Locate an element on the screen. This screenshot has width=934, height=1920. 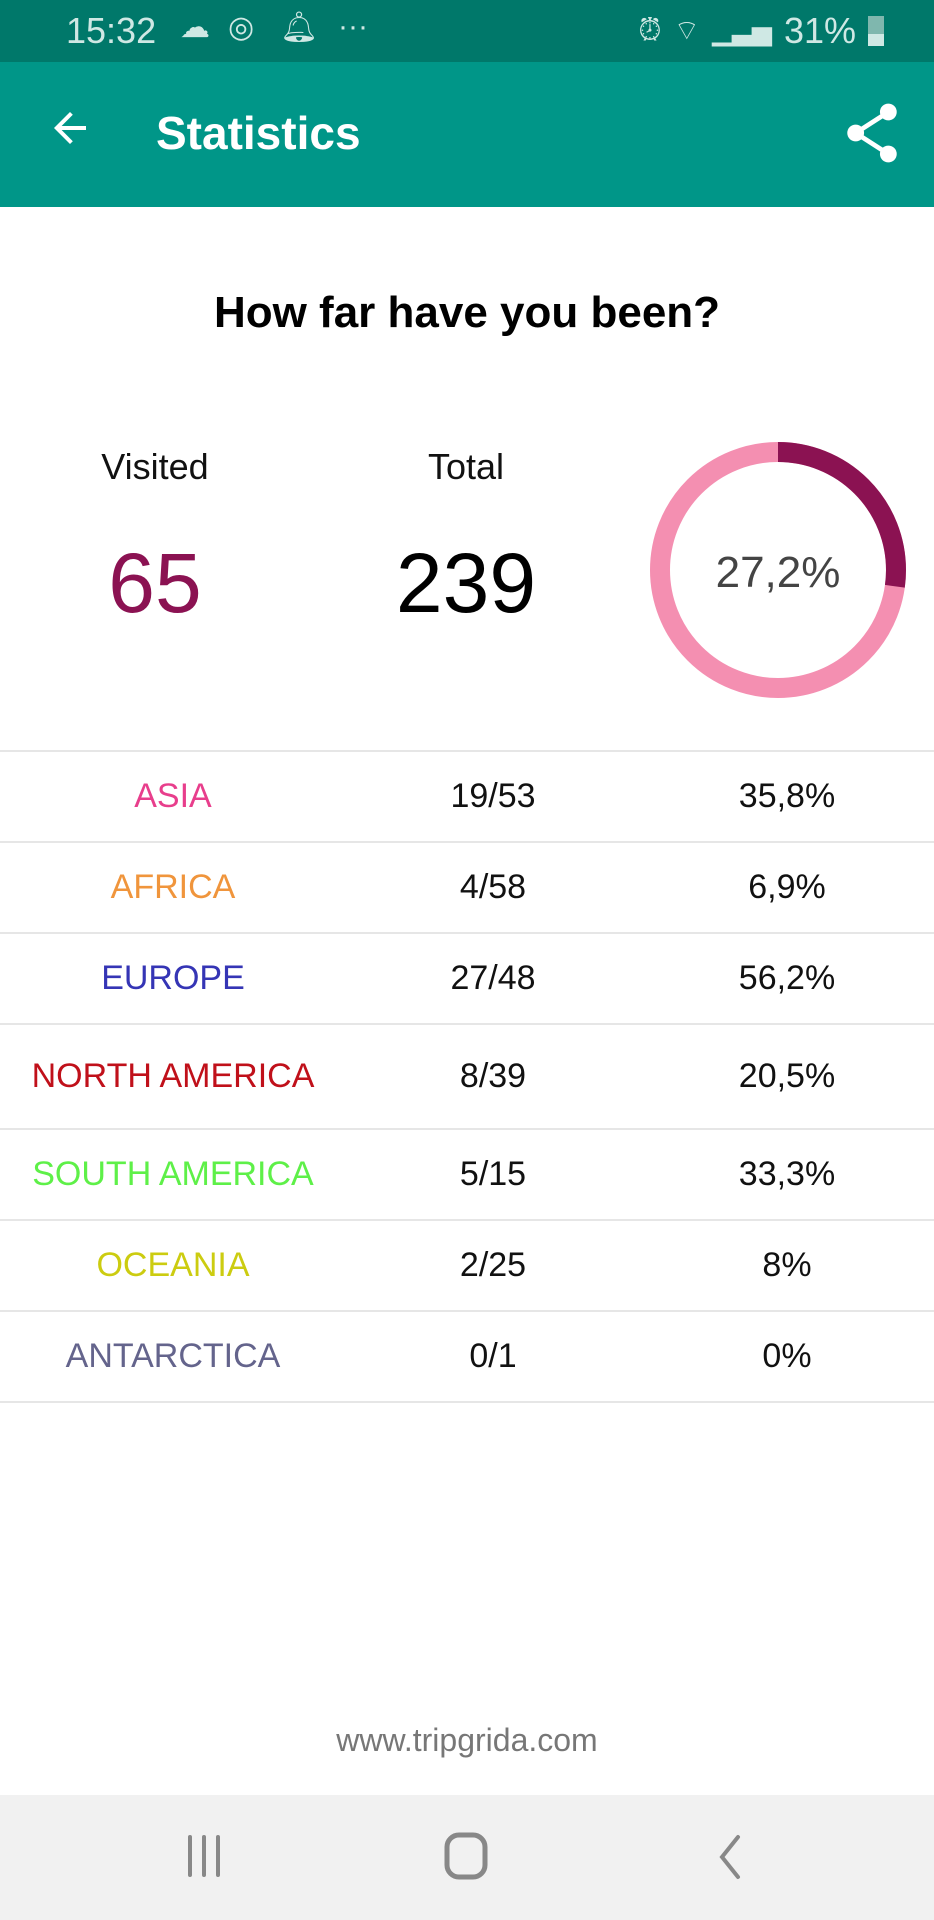
continent-name: AFRICA is located at coordinates (173, 887).